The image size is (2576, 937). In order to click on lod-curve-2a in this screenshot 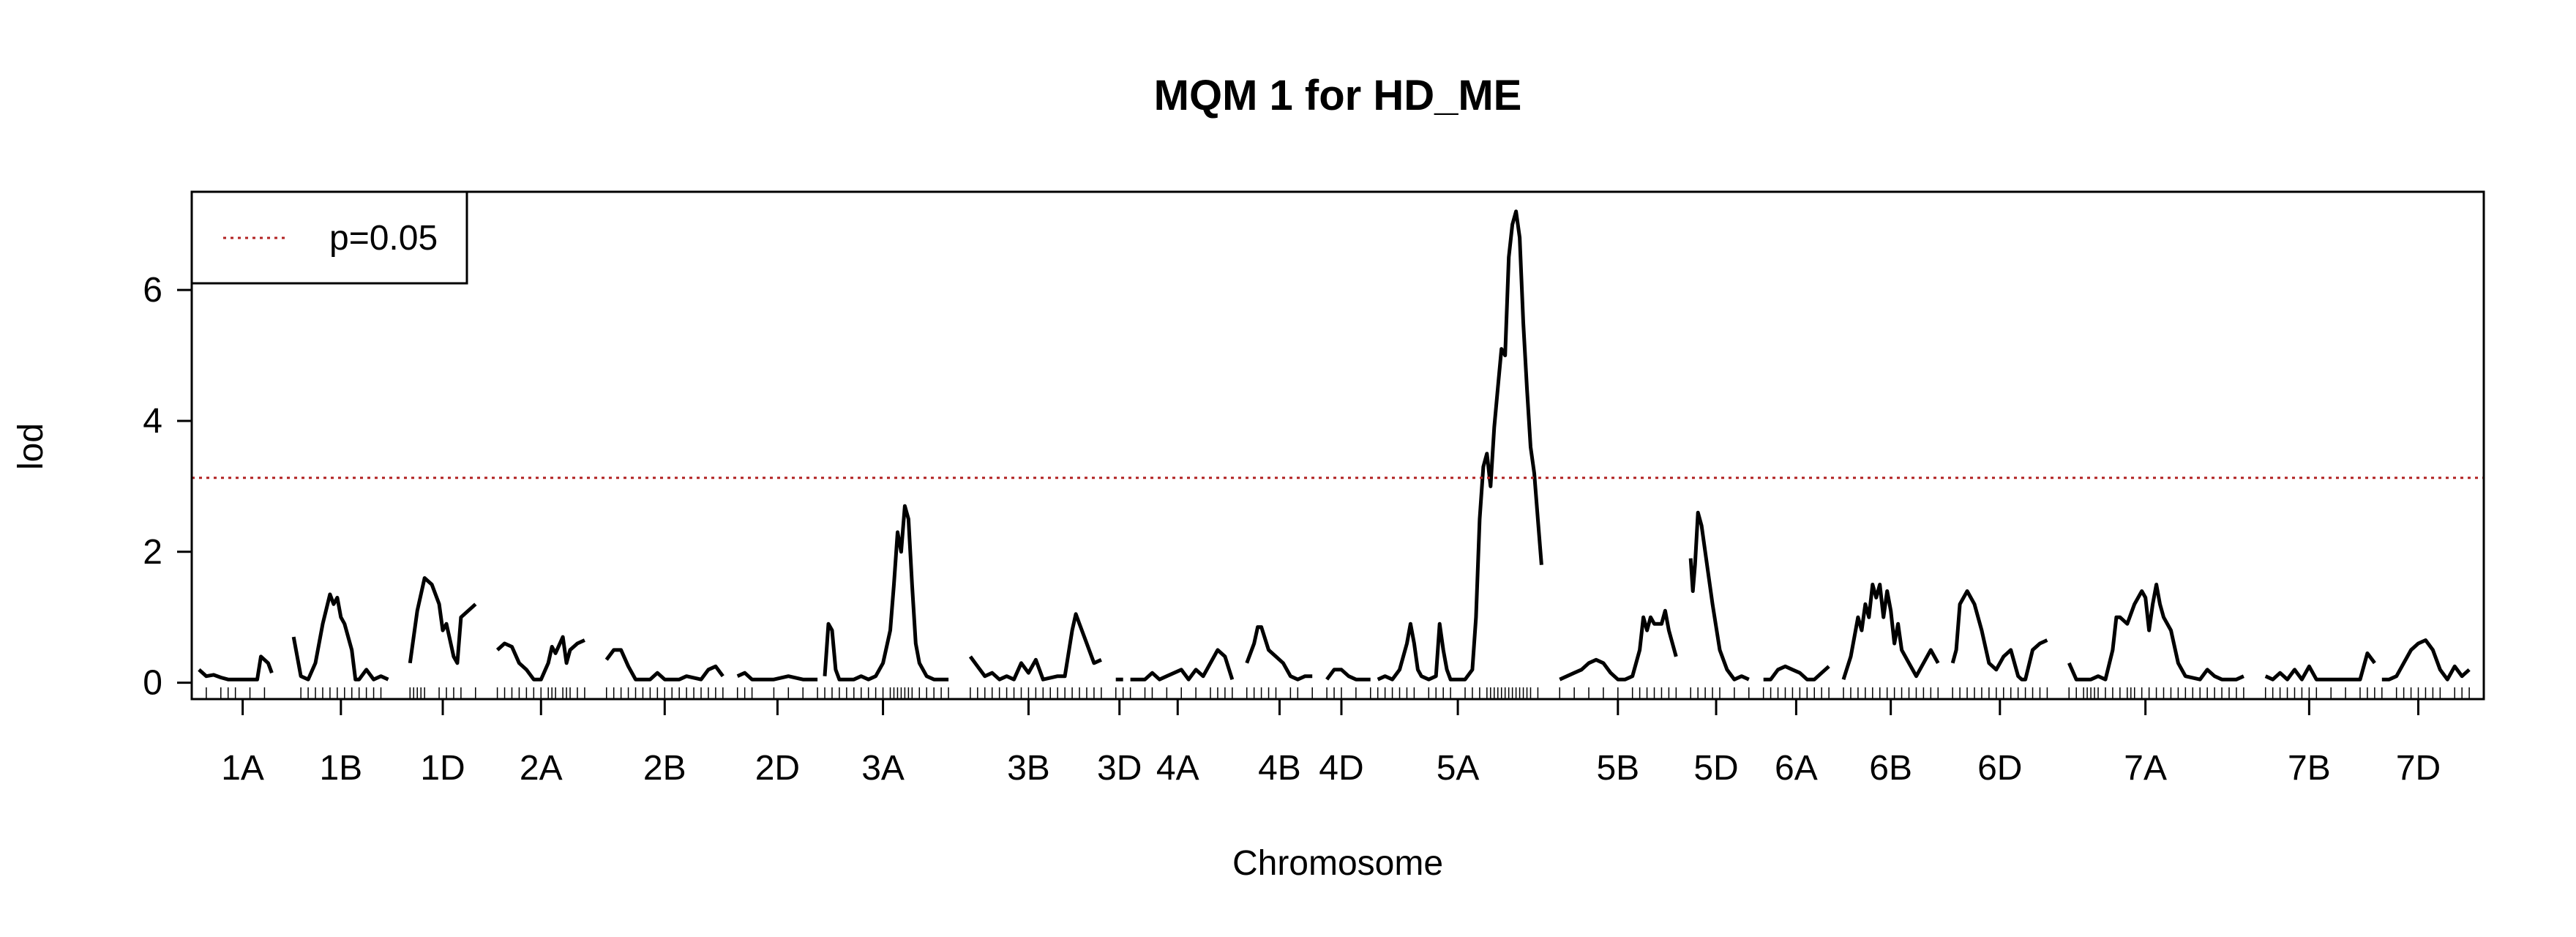, I will do `click(540, 658)`.